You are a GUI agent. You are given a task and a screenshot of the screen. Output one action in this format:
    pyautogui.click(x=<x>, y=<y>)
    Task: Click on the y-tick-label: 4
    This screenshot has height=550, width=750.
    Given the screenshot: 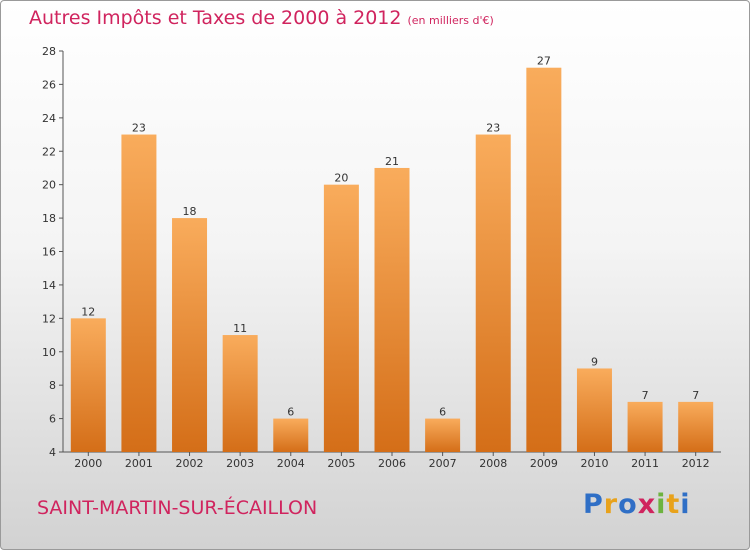 What is the action you would take?
    pyautogui.click(x=52, y=452)
    